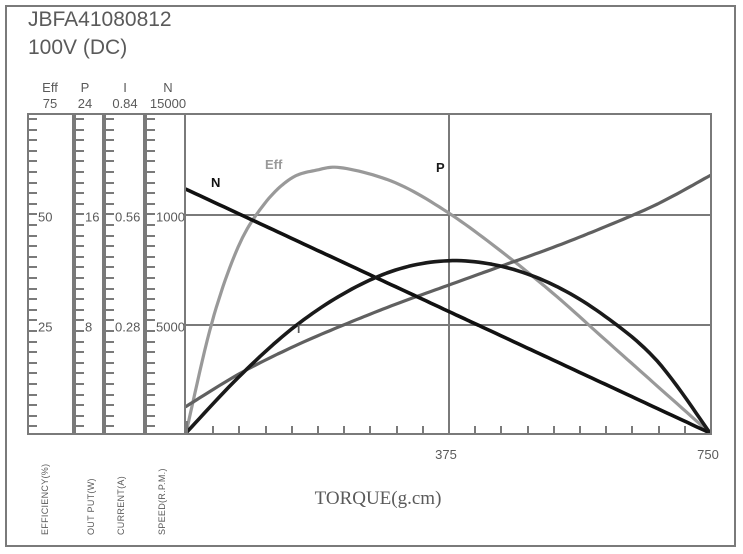 This screenshot has height=554, width=743. Describe the element at coordinates (168, 103) in the screenshot. I see `axis-max-n: 15000` at that location.